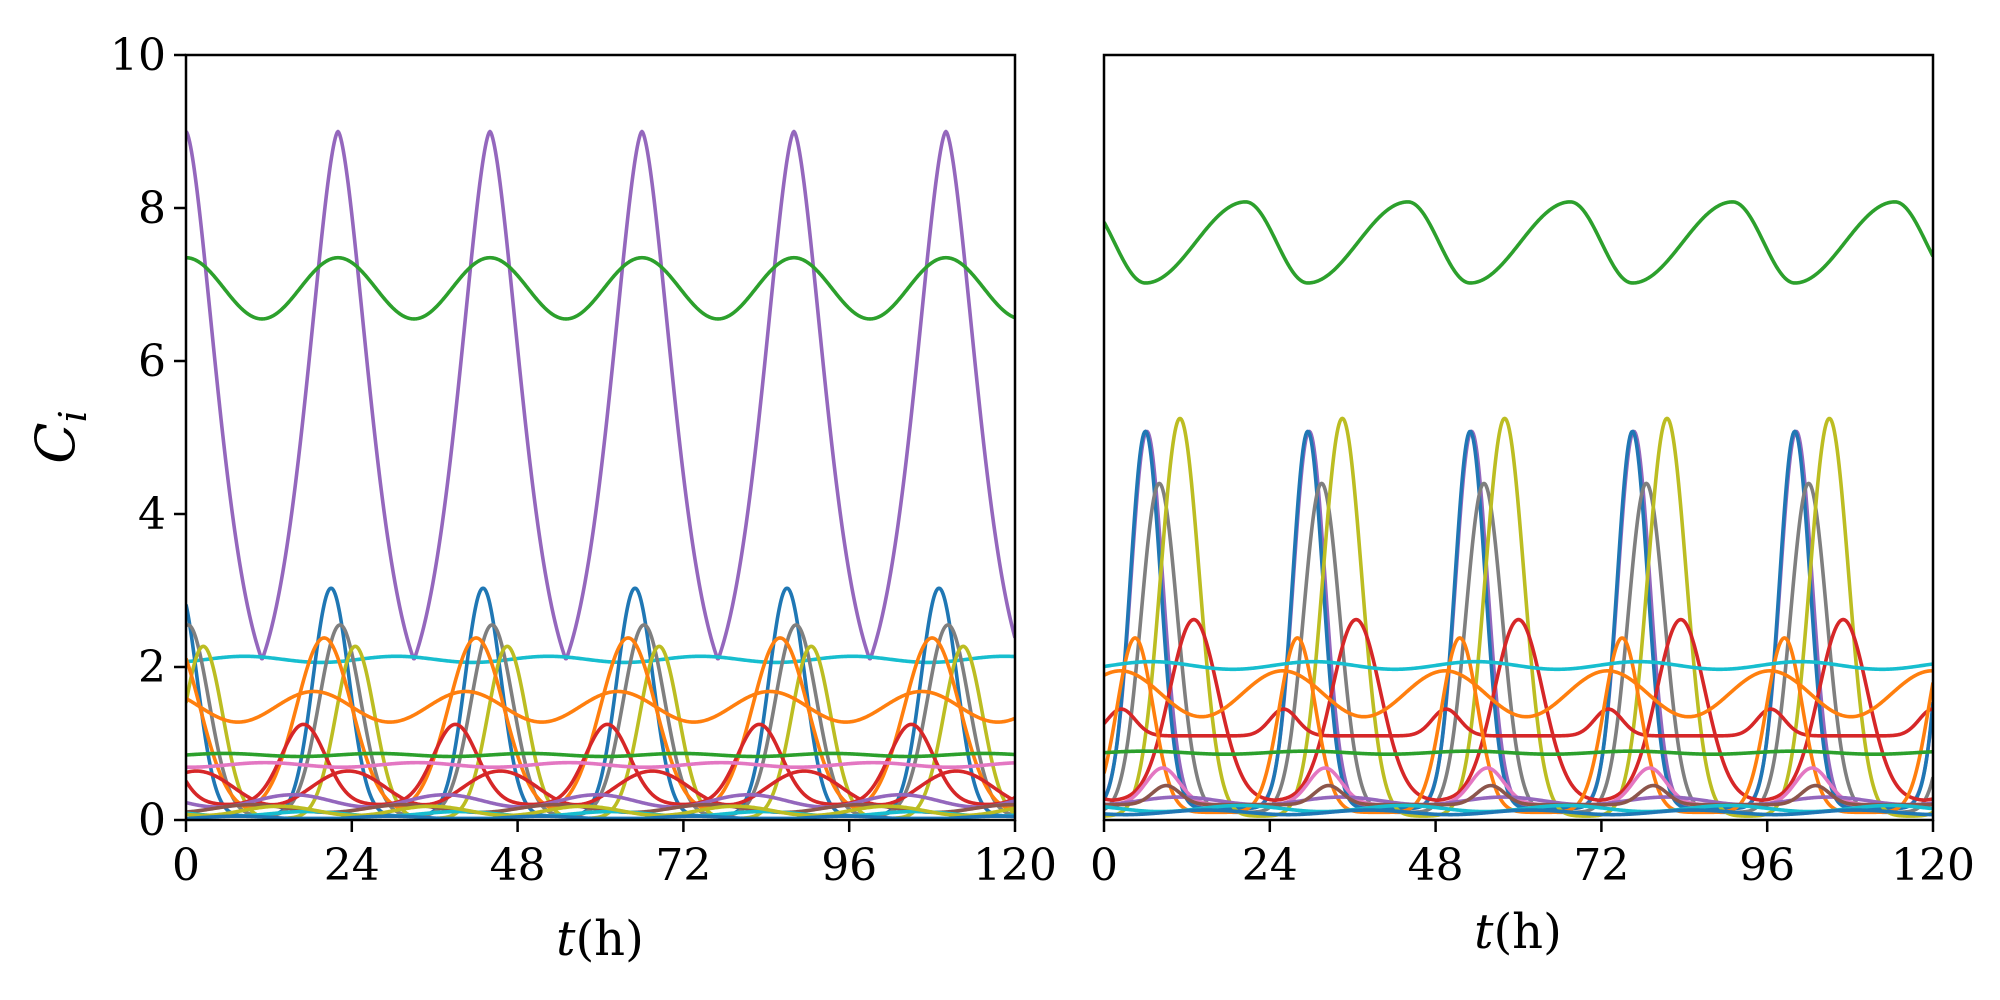 Image resolution: width=2000 pixels, height=1000 pixels. I want to click on y-tick-label: 8, so click(152, 208).